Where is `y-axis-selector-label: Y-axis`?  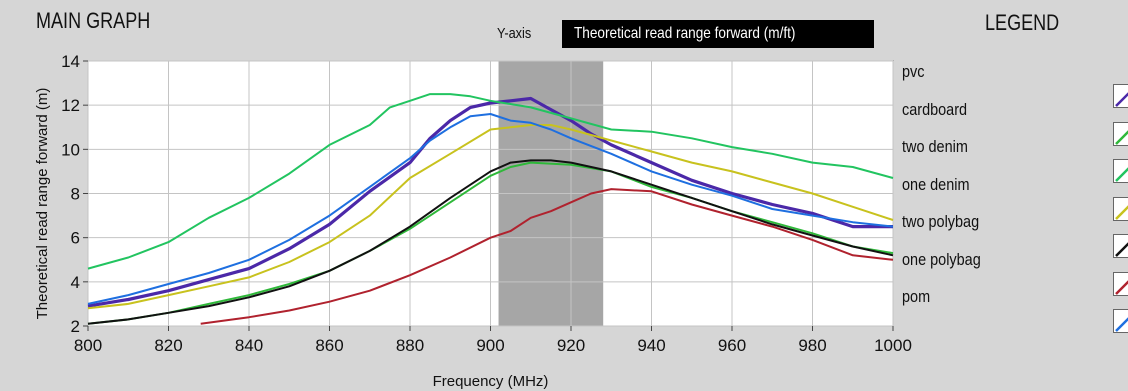 y-axis-selector-label: Y-axis is located at coordinates (514, 33).